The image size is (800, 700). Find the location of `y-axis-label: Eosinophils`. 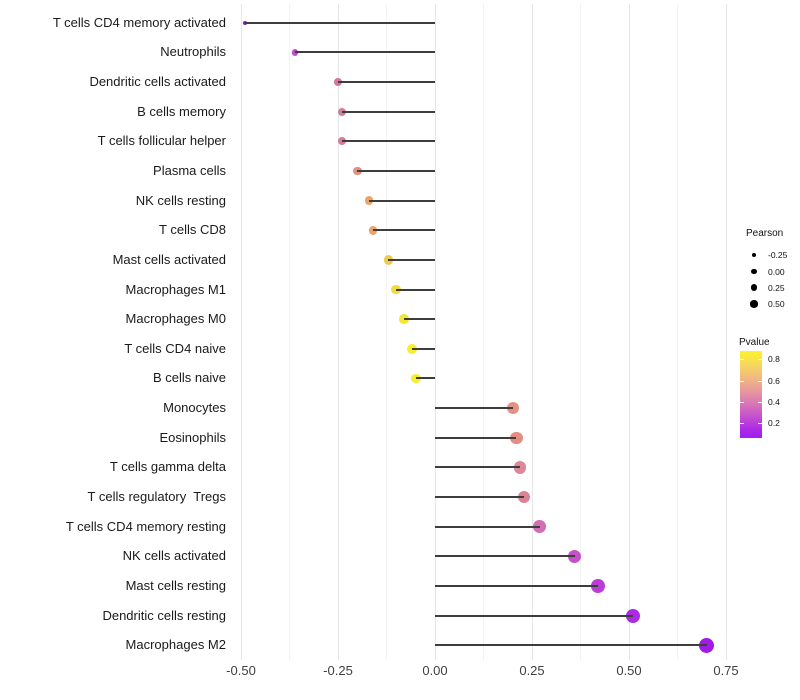

y-axis-label: Eosinophils is located at coordinates (193, 437).